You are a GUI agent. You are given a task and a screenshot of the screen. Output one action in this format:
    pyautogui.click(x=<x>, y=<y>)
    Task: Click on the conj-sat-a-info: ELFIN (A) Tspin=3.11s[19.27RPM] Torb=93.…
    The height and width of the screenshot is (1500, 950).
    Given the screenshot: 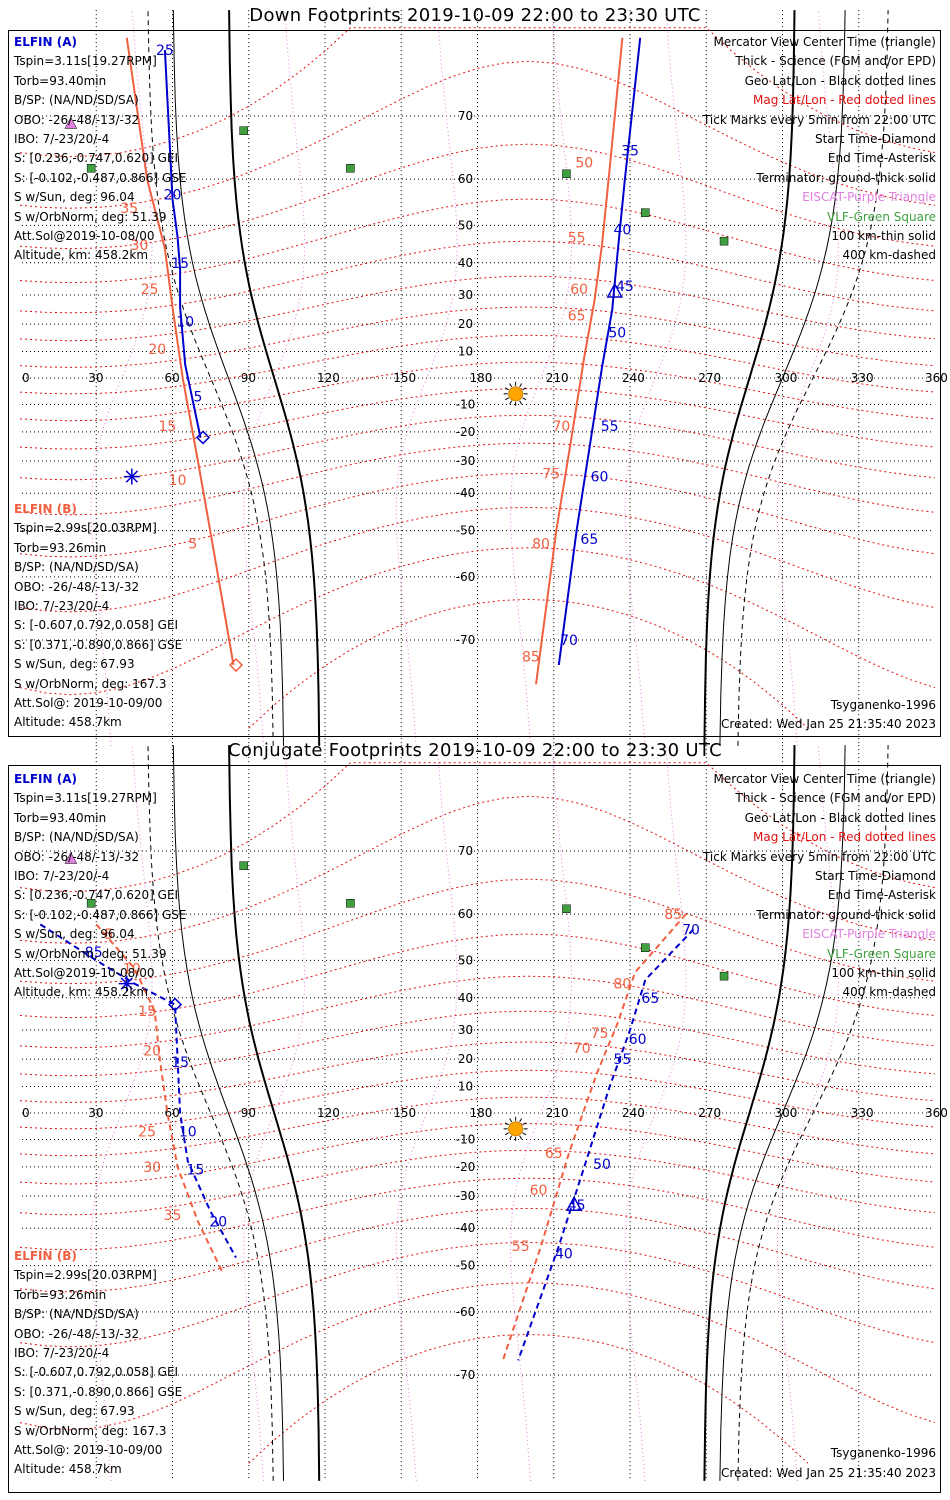 What is the action you would take?
    pyautogui.click(x=100, y=886)
    